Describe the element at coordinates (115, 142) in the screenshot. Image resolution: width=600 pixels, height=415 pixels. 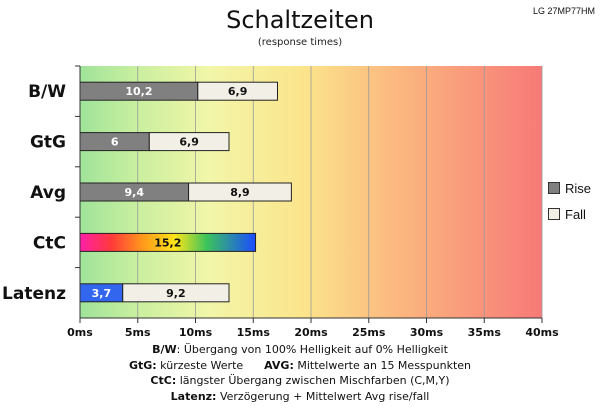
I see `data-label: 6` at that location.